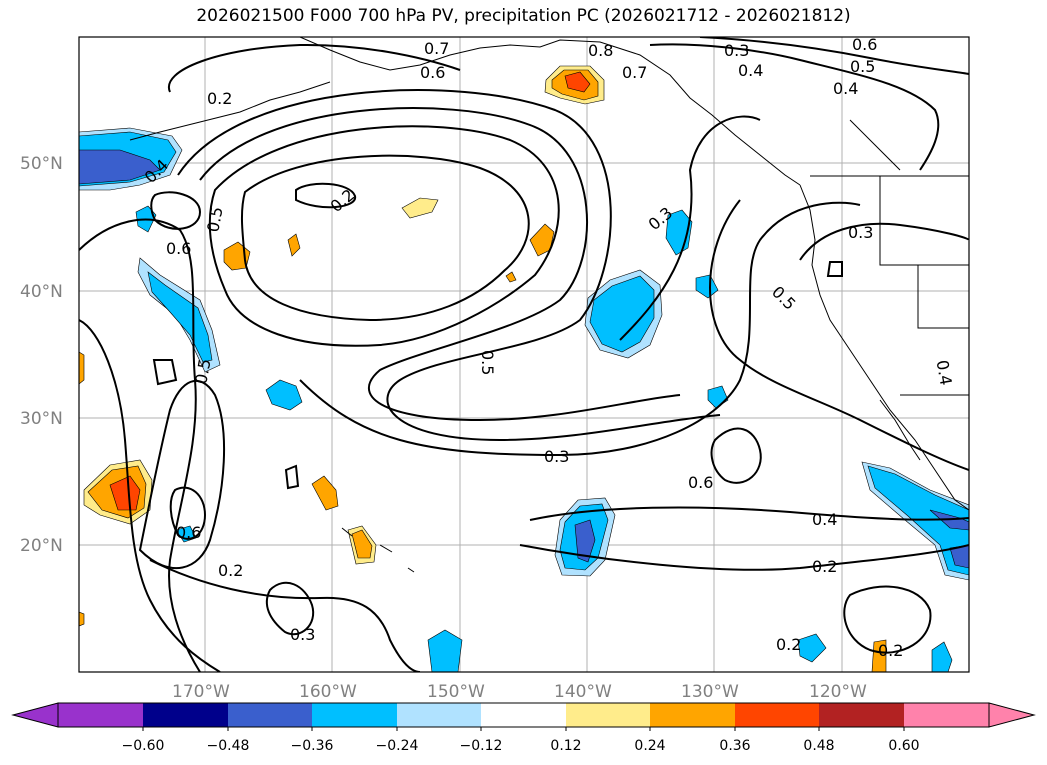 The height and width of the screenshot is (765, 1047). What do you see at coordinates (622, 314) in the screenshot?
I see `shade-neg-center-mid` at bounding box center [622, 314].